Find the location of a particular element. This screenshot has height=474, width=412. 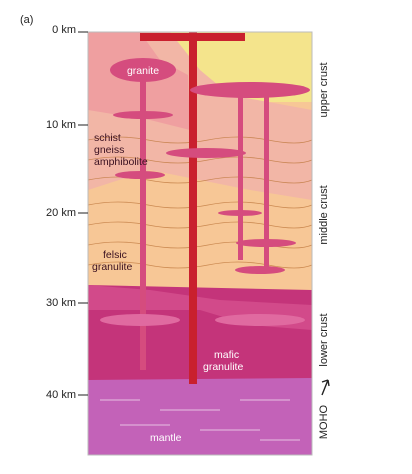

rock-label: granite is located at coordinates (143, 71).